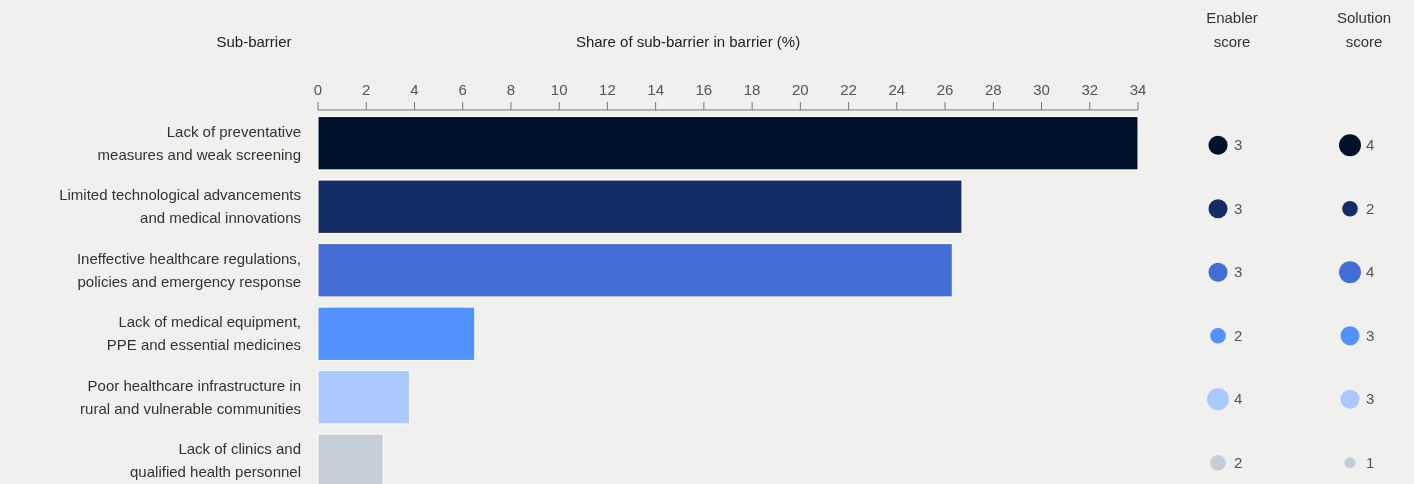 This screenshot has width=1414, height=484. What do you see at coordinates (800, 89) in the screenshot?
I see `x-tick-label: 20` at bounding box center [800, 89].